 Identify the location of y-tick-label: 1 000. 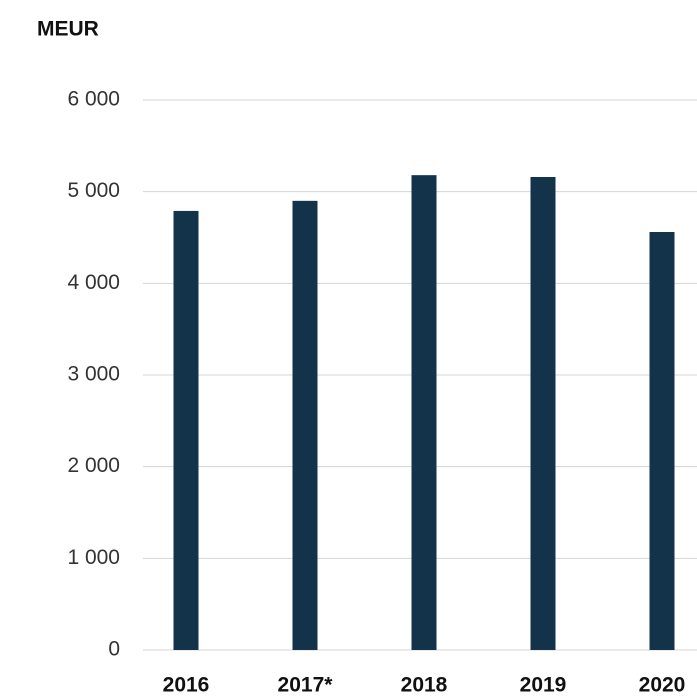
(93, 557).